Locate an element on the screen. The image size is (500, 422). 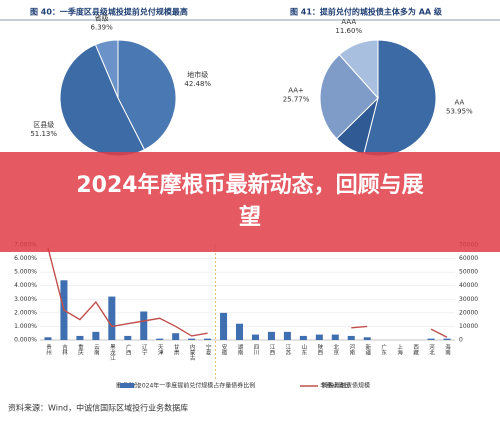
y-tick-label: 2.000% is located at coordinates (25, 312).